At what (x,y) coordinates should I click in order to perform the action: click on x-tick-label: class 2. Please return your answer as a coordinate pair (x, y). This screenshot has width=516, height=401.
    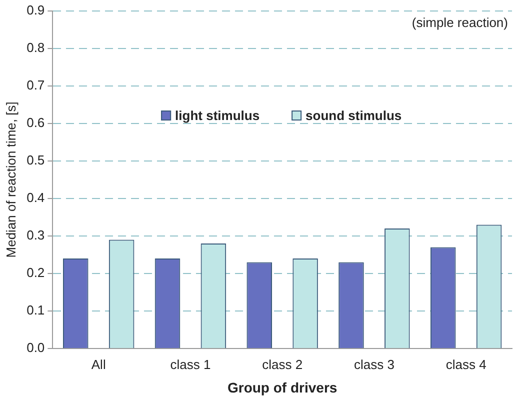
    Looking at the image, I should click on (282, 364).